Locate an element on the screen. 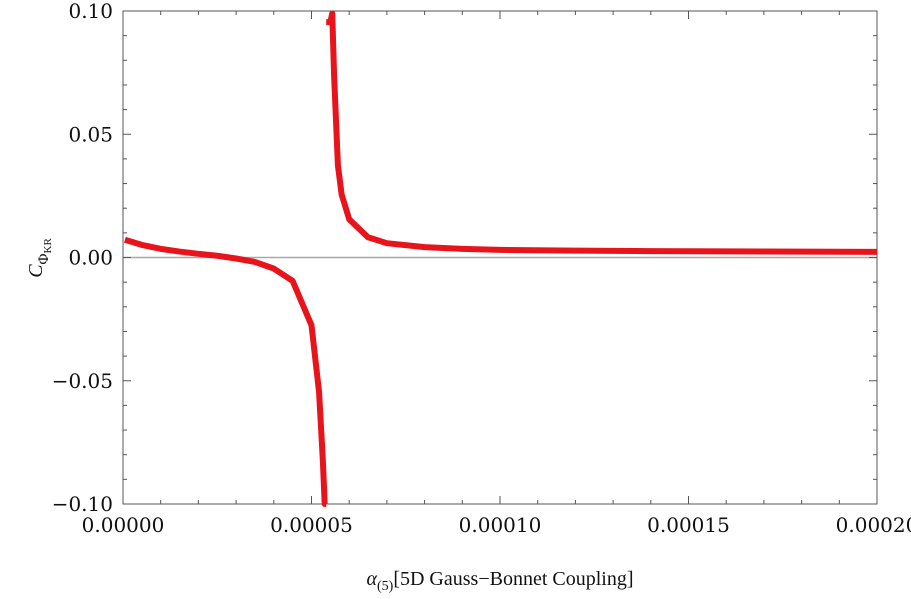  x-tick-labels: 0.00000 0.00005 0.00010 0.00015 0.00020 is located at coordinates (496, 525).